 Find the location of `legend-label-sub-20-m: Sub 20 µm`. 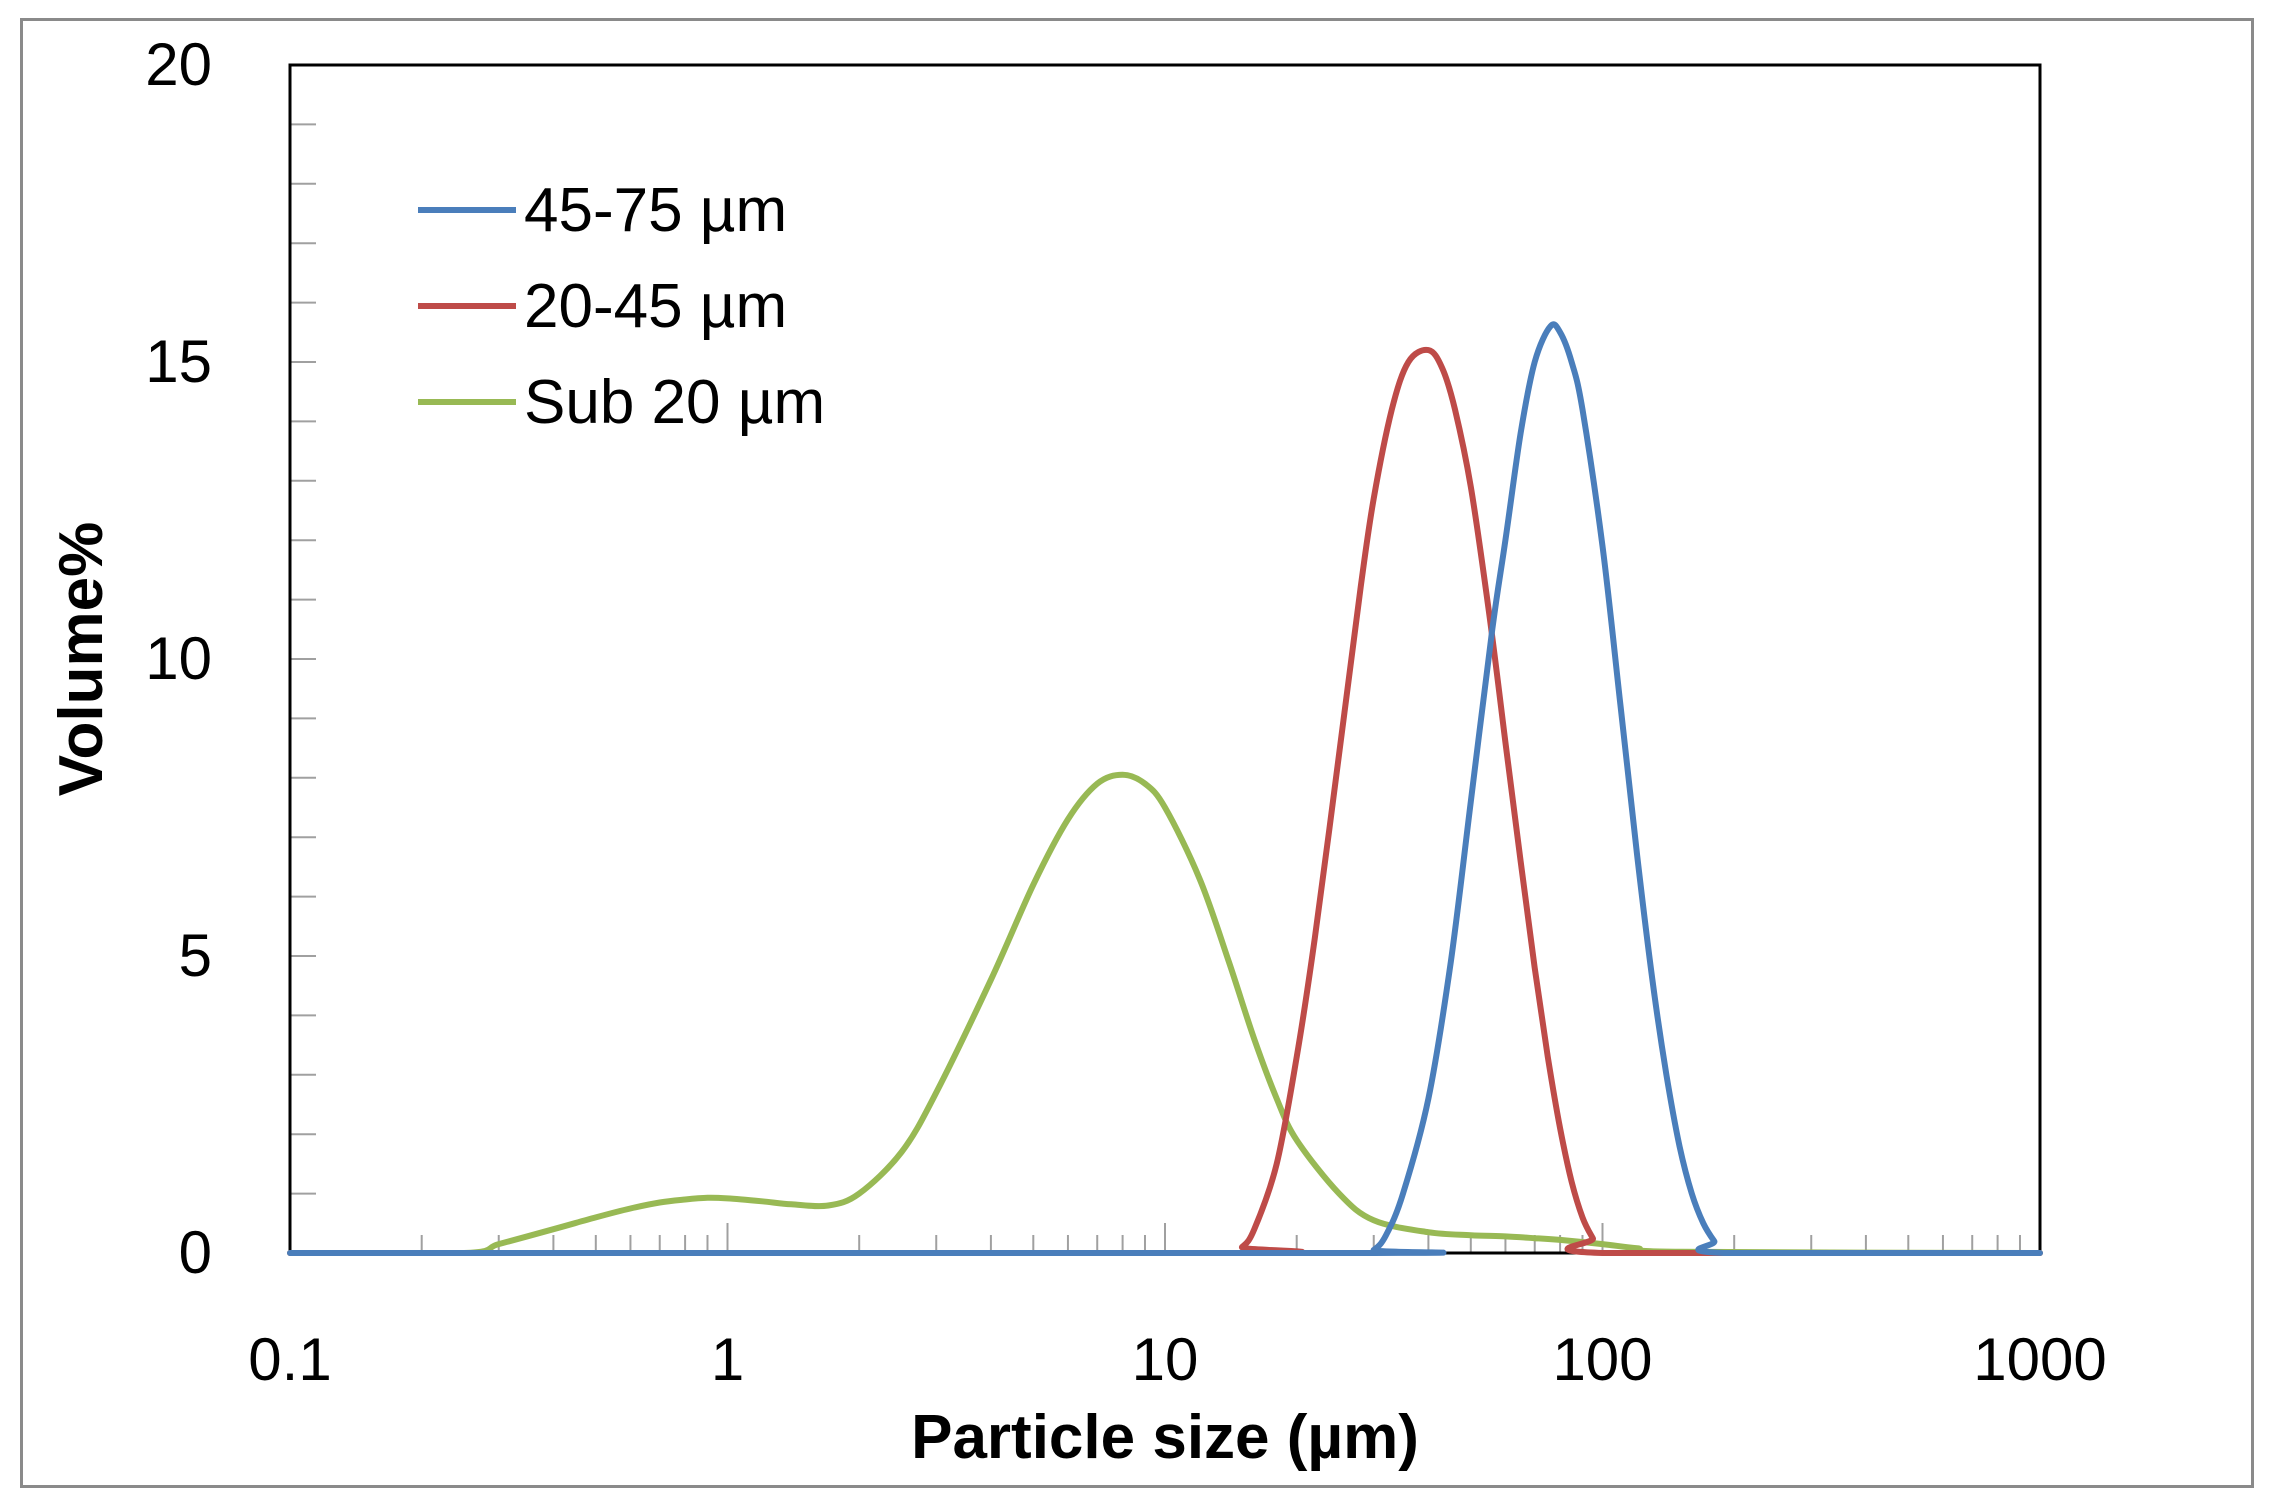

legend-label-sub-20-m: Sub 20 µm is located at coordinates (674, 402).